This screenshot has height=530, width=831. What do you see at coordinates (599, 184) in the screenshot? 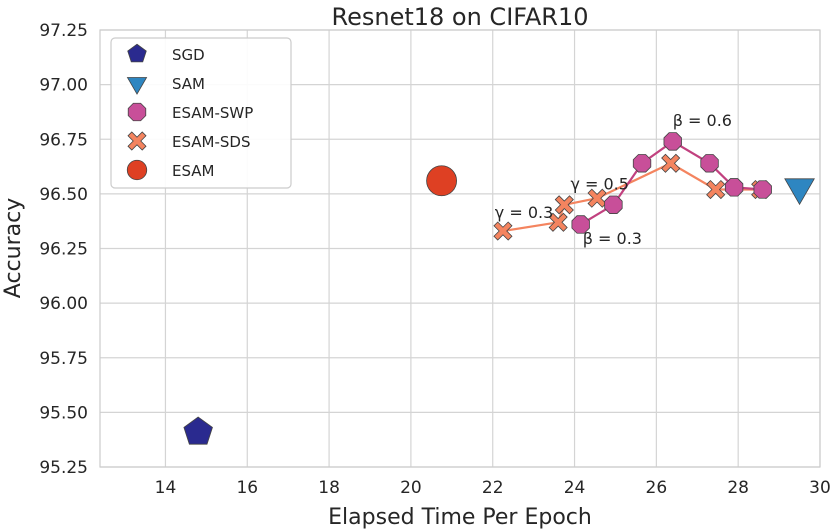
I see `annotation-label: γ = 0.5` at bounding box center [599, 184].